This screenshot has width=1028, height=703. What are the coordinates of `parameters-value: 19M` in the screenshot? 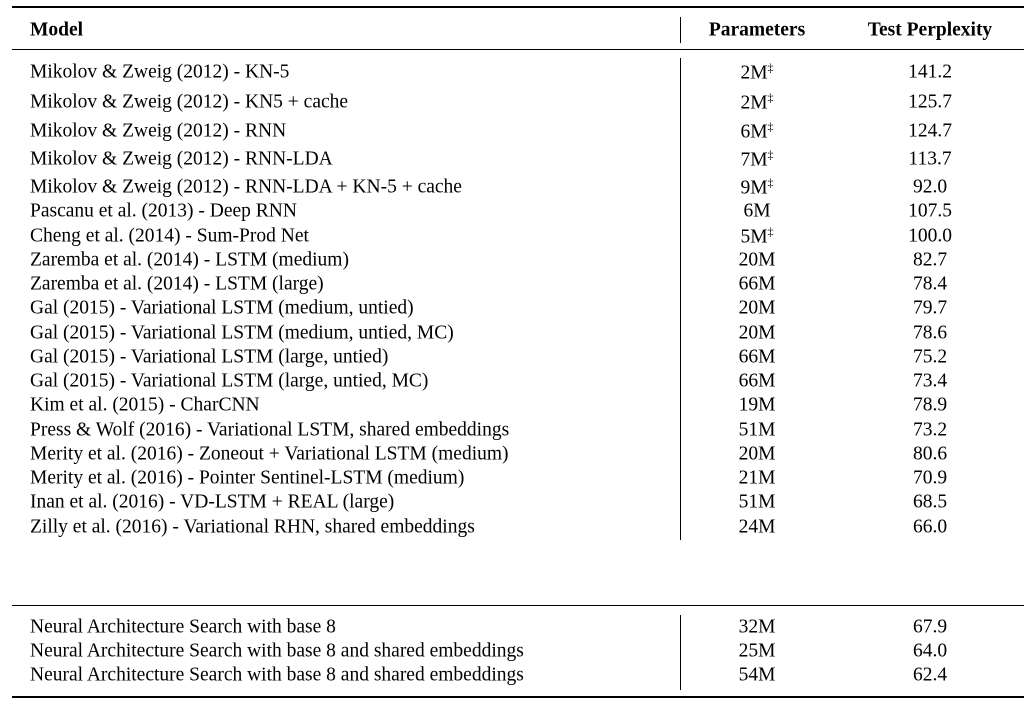 It's located at (757, 405).